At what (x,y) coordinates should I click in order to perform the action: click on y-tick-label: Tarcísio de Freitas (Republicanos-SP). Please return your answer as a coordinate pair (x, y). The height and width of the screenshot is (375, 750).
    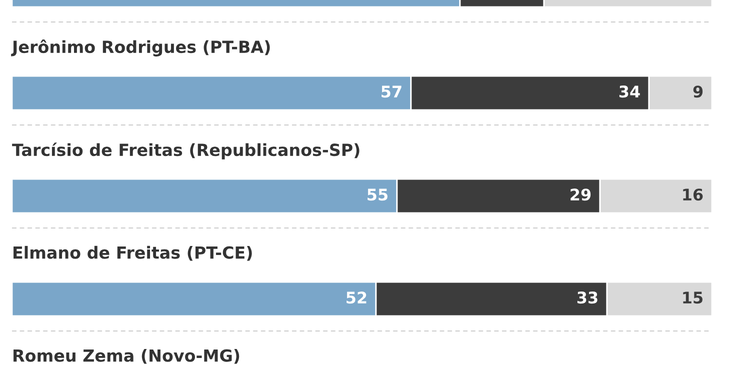
    Looking at the image, I should click on (186, 151).